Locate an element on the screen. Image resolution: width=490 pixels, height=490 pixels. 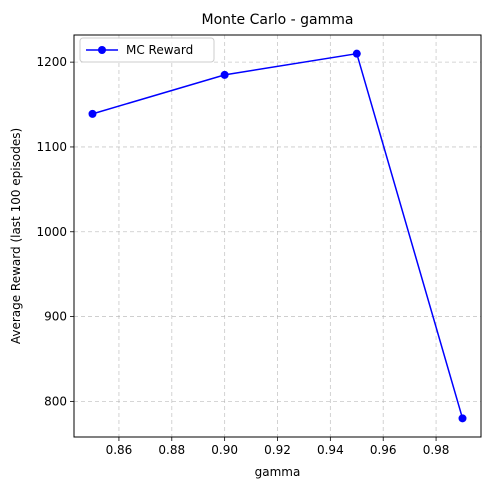
legend: MC Reward is located at coordinates (147, 50).